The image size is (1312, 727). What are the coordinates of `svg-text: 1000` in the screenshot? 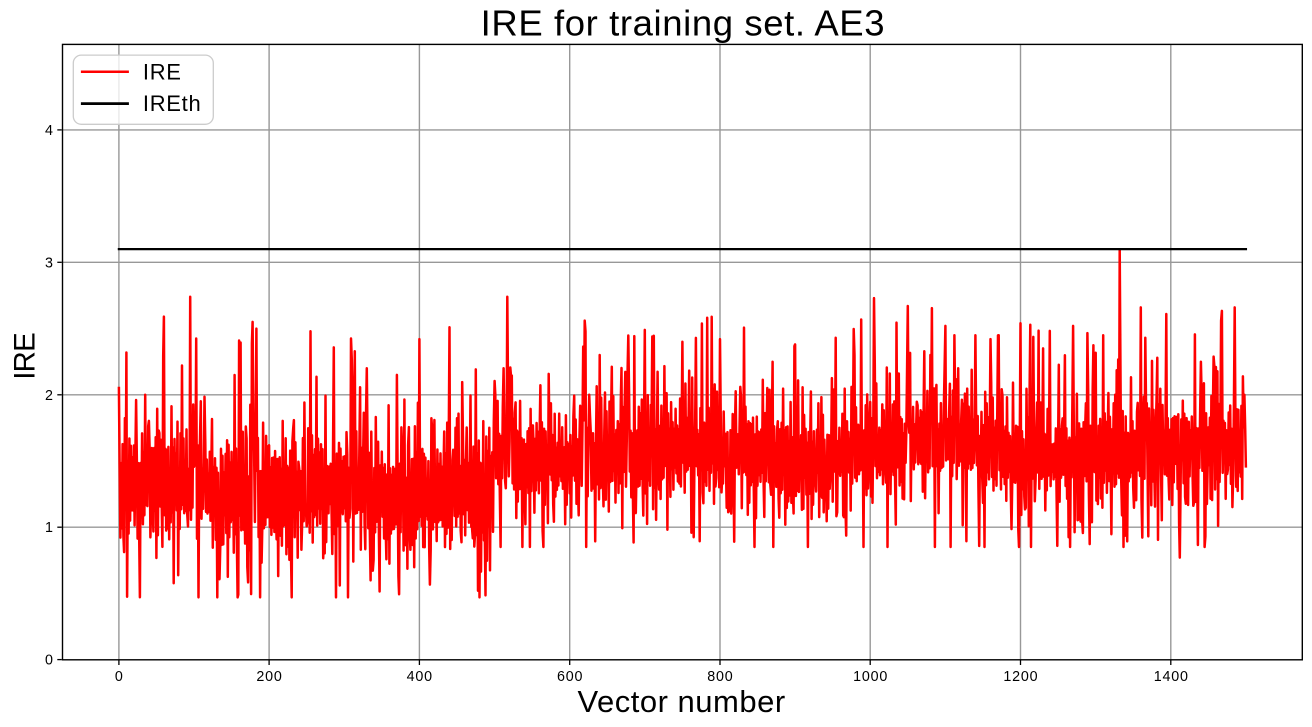 It's located at (870, 677).